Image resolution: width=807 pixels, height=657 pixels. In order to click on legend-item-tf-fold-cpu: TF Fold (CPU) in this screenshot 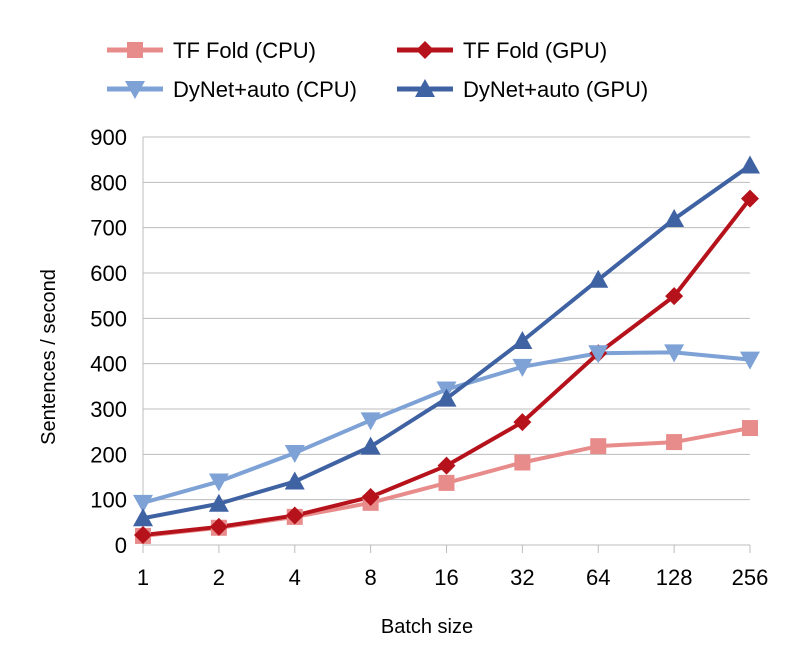, I will do `click(211, 50)`.